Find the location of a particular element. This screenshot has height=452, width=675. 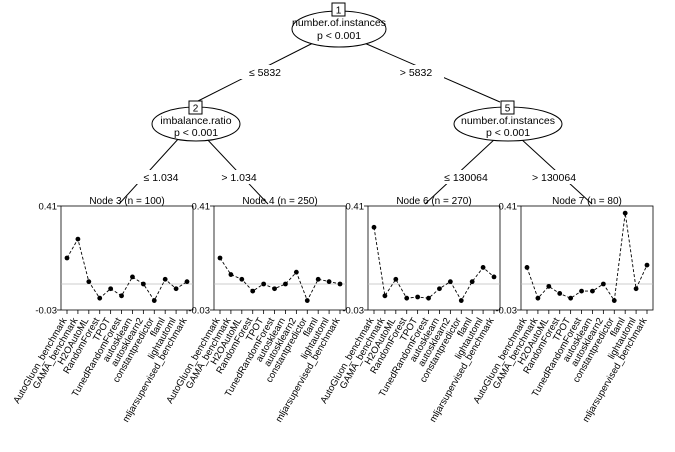

inner-node-1: 1 number.of.instances p < 0.001 is located at coordinates (339, 25).